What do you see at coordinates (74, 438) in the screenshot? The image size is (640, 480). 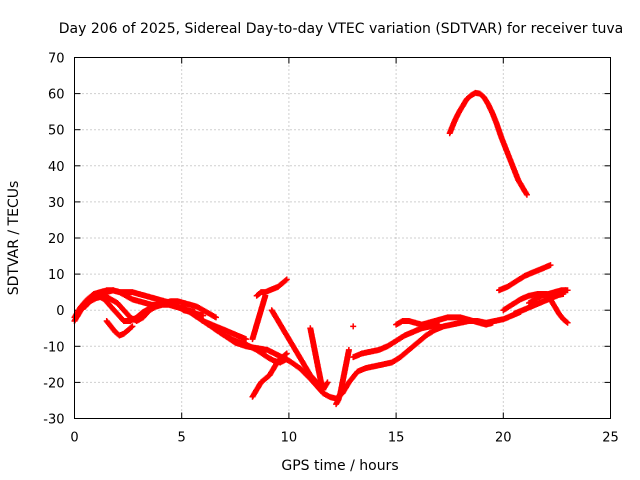 I see `x-tick-label: 0` at bounding box center [74, 438].